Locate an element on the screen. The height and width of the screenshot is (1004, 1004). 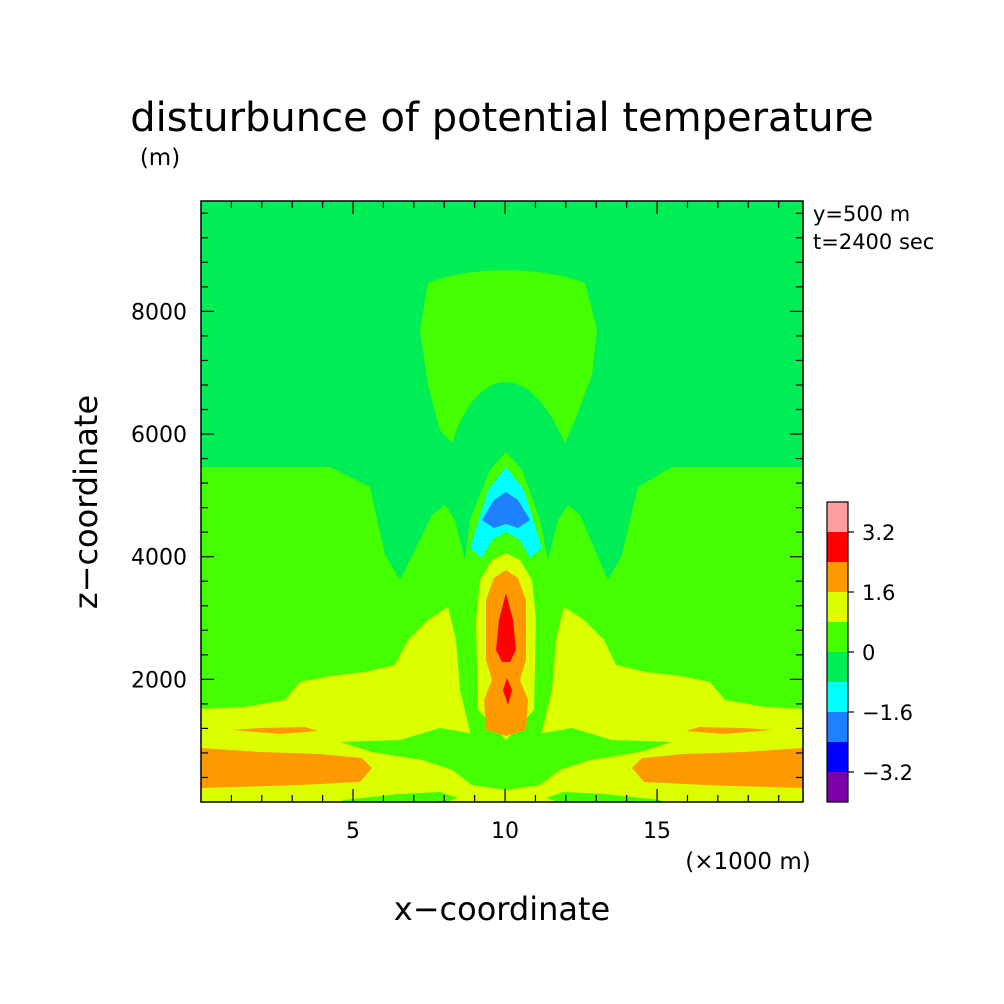
x-axis-unit: (×1000 m) is located at coordinates (747, 862).